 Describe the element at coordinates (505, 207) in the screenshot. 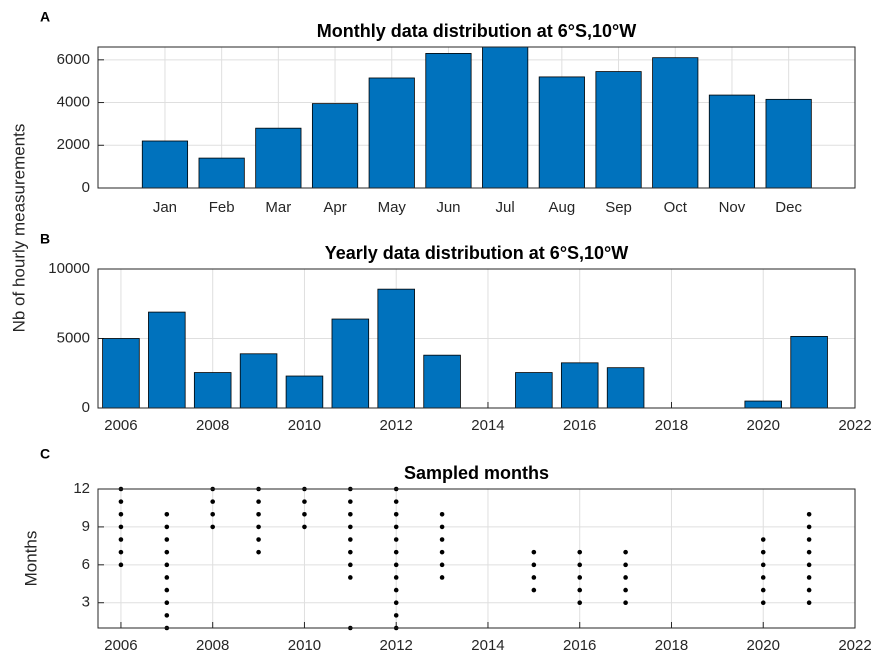

I see `x-tick-label: Jul` at that location.